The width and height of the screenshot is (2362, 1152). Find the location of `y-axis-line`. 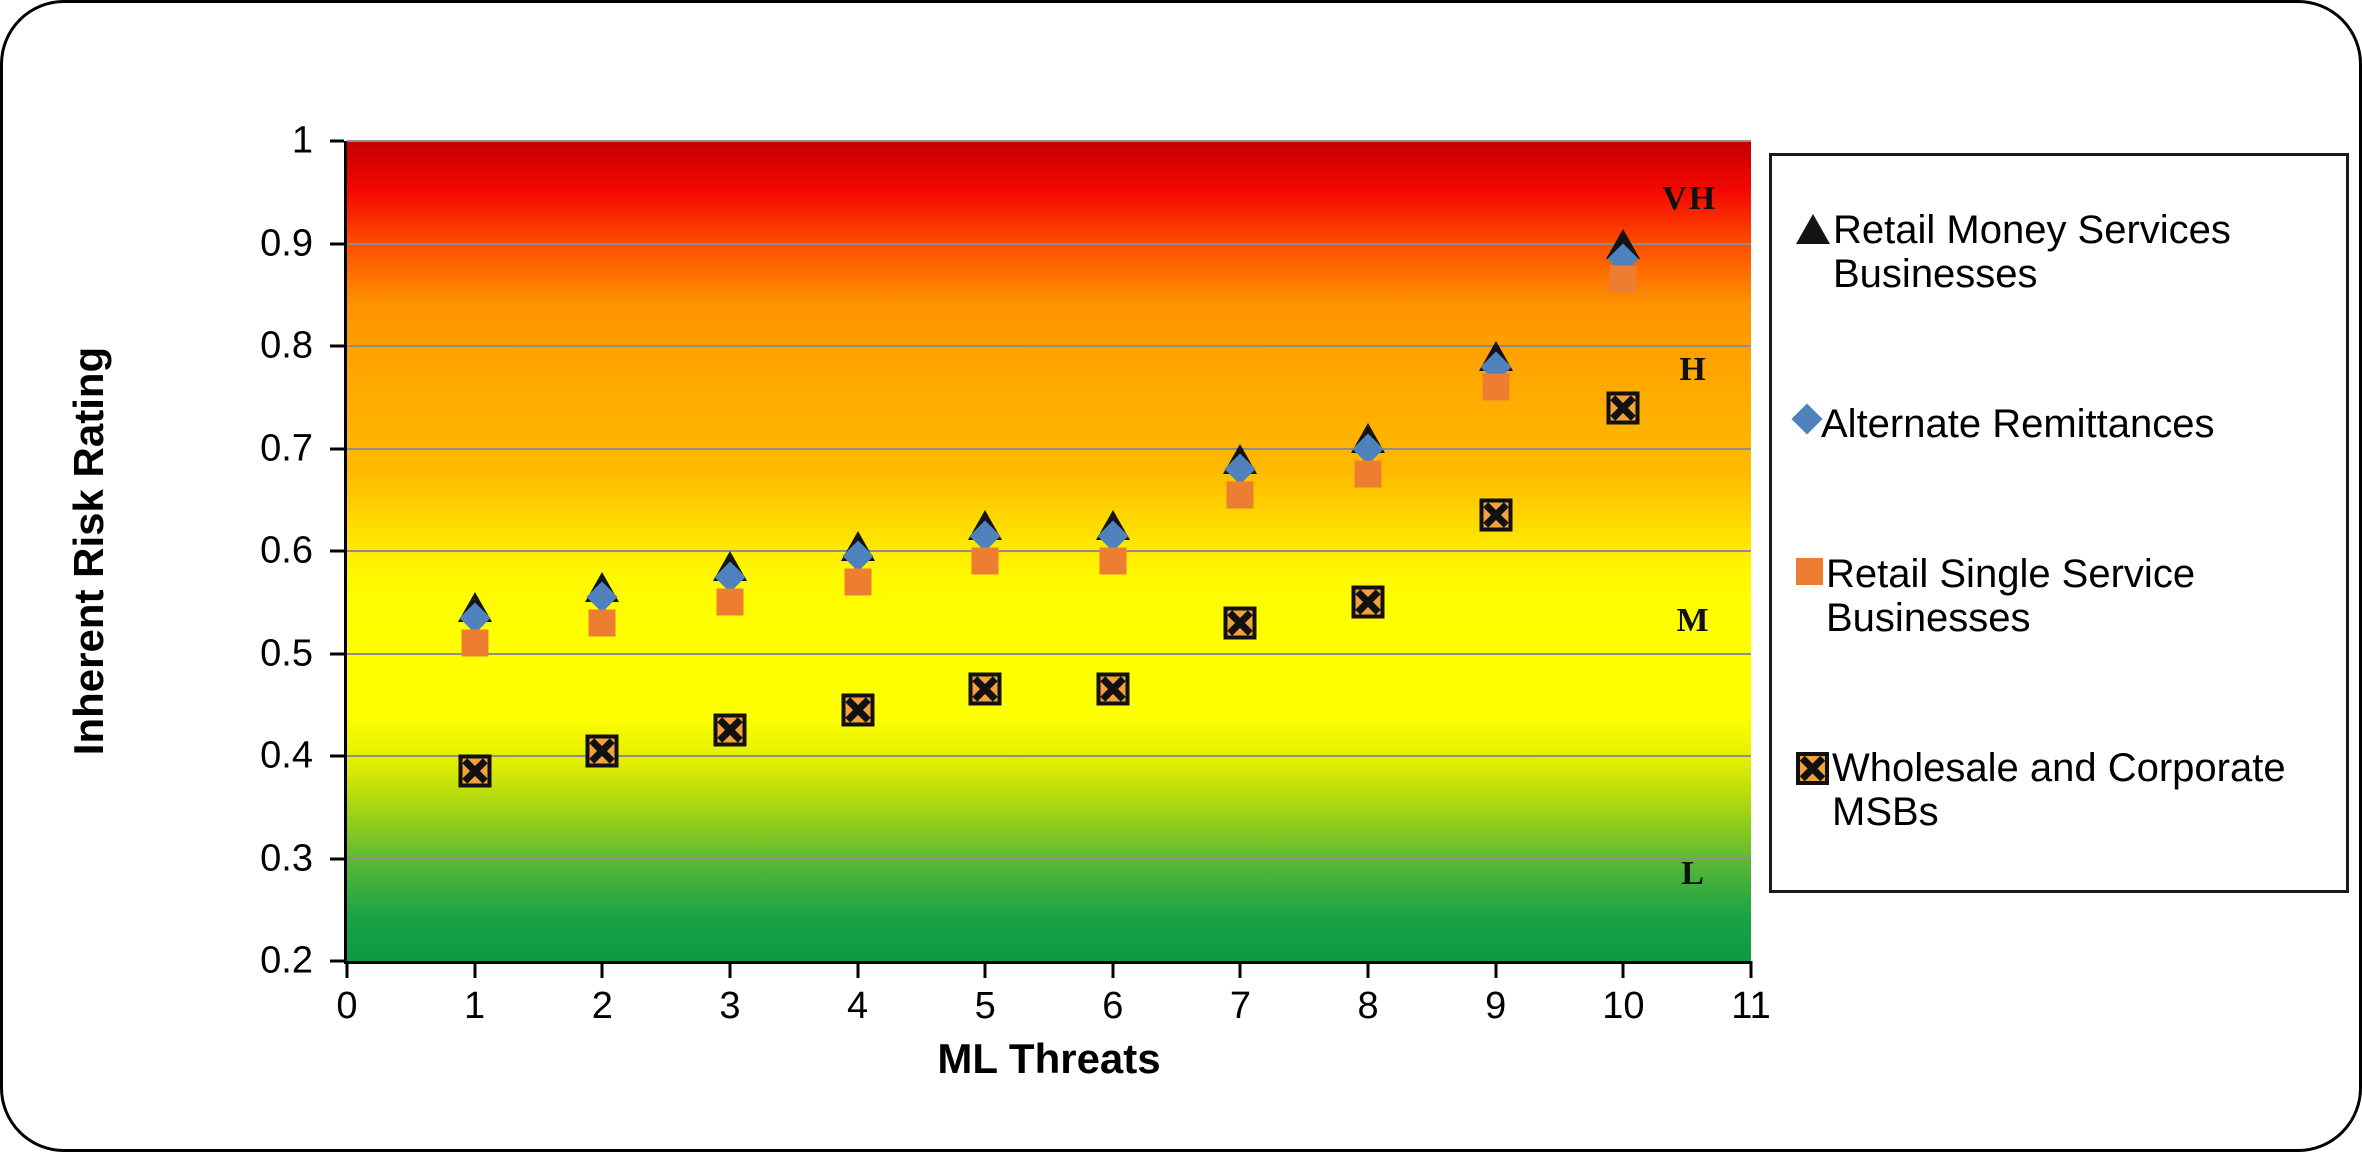

y-axis-line is located at coordinates (345, 552).